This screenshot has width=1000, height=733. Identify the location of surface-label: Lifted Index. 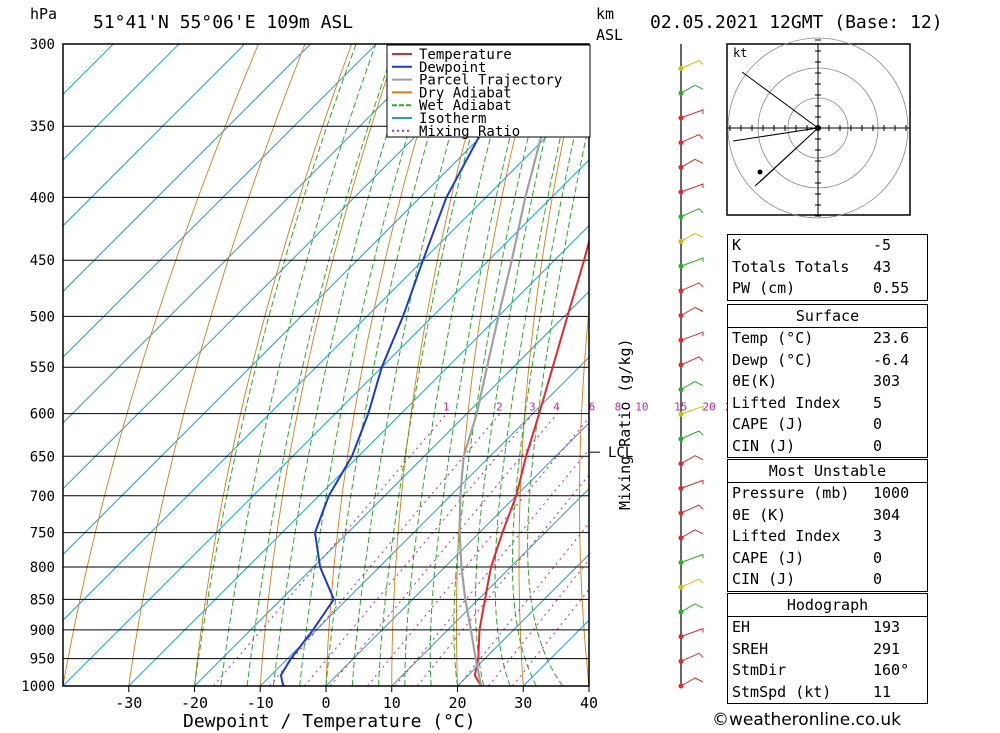
(786, 402).